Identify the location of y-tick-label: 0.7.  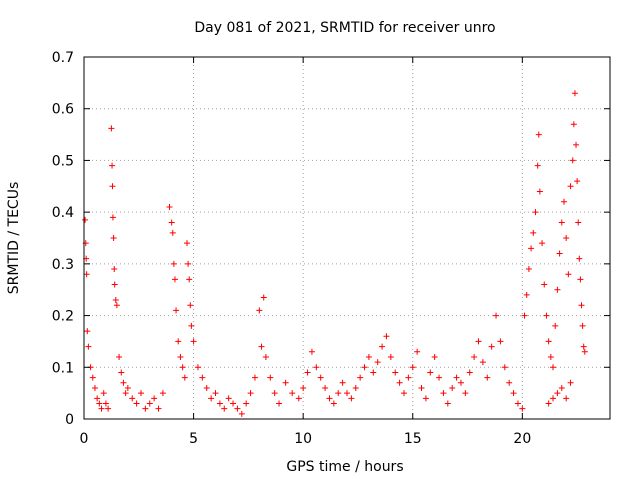
(63, 58).